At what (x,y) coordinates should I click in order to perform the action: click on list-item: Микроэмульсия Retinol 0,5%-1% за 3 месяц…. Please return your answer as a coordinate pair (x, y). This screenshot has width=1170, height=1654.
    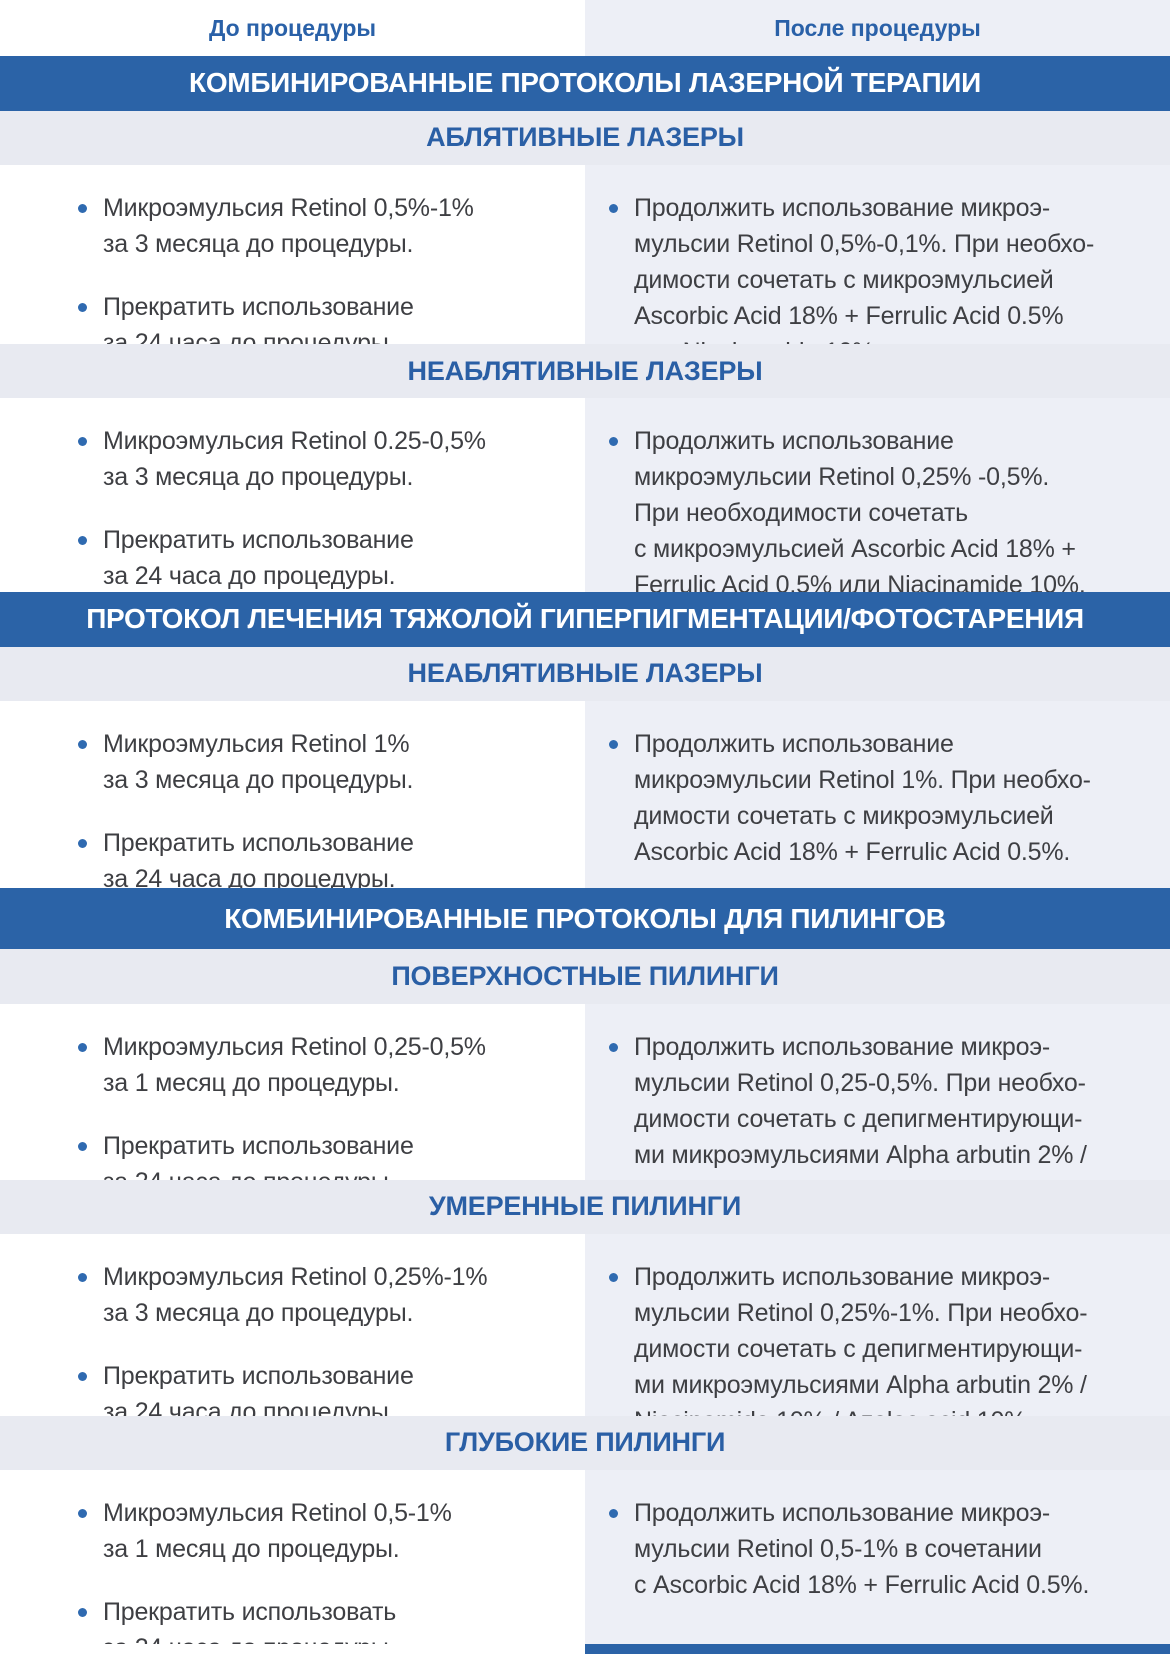
    Looking at the image, I should click on (326, 226).